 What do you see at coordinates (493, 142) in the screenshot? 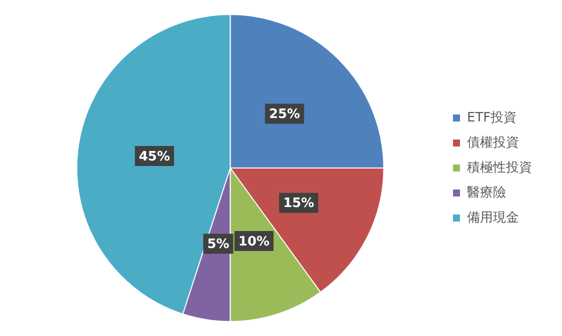
I see `legend-label: 債權投資` at bounding box center [493, 142].